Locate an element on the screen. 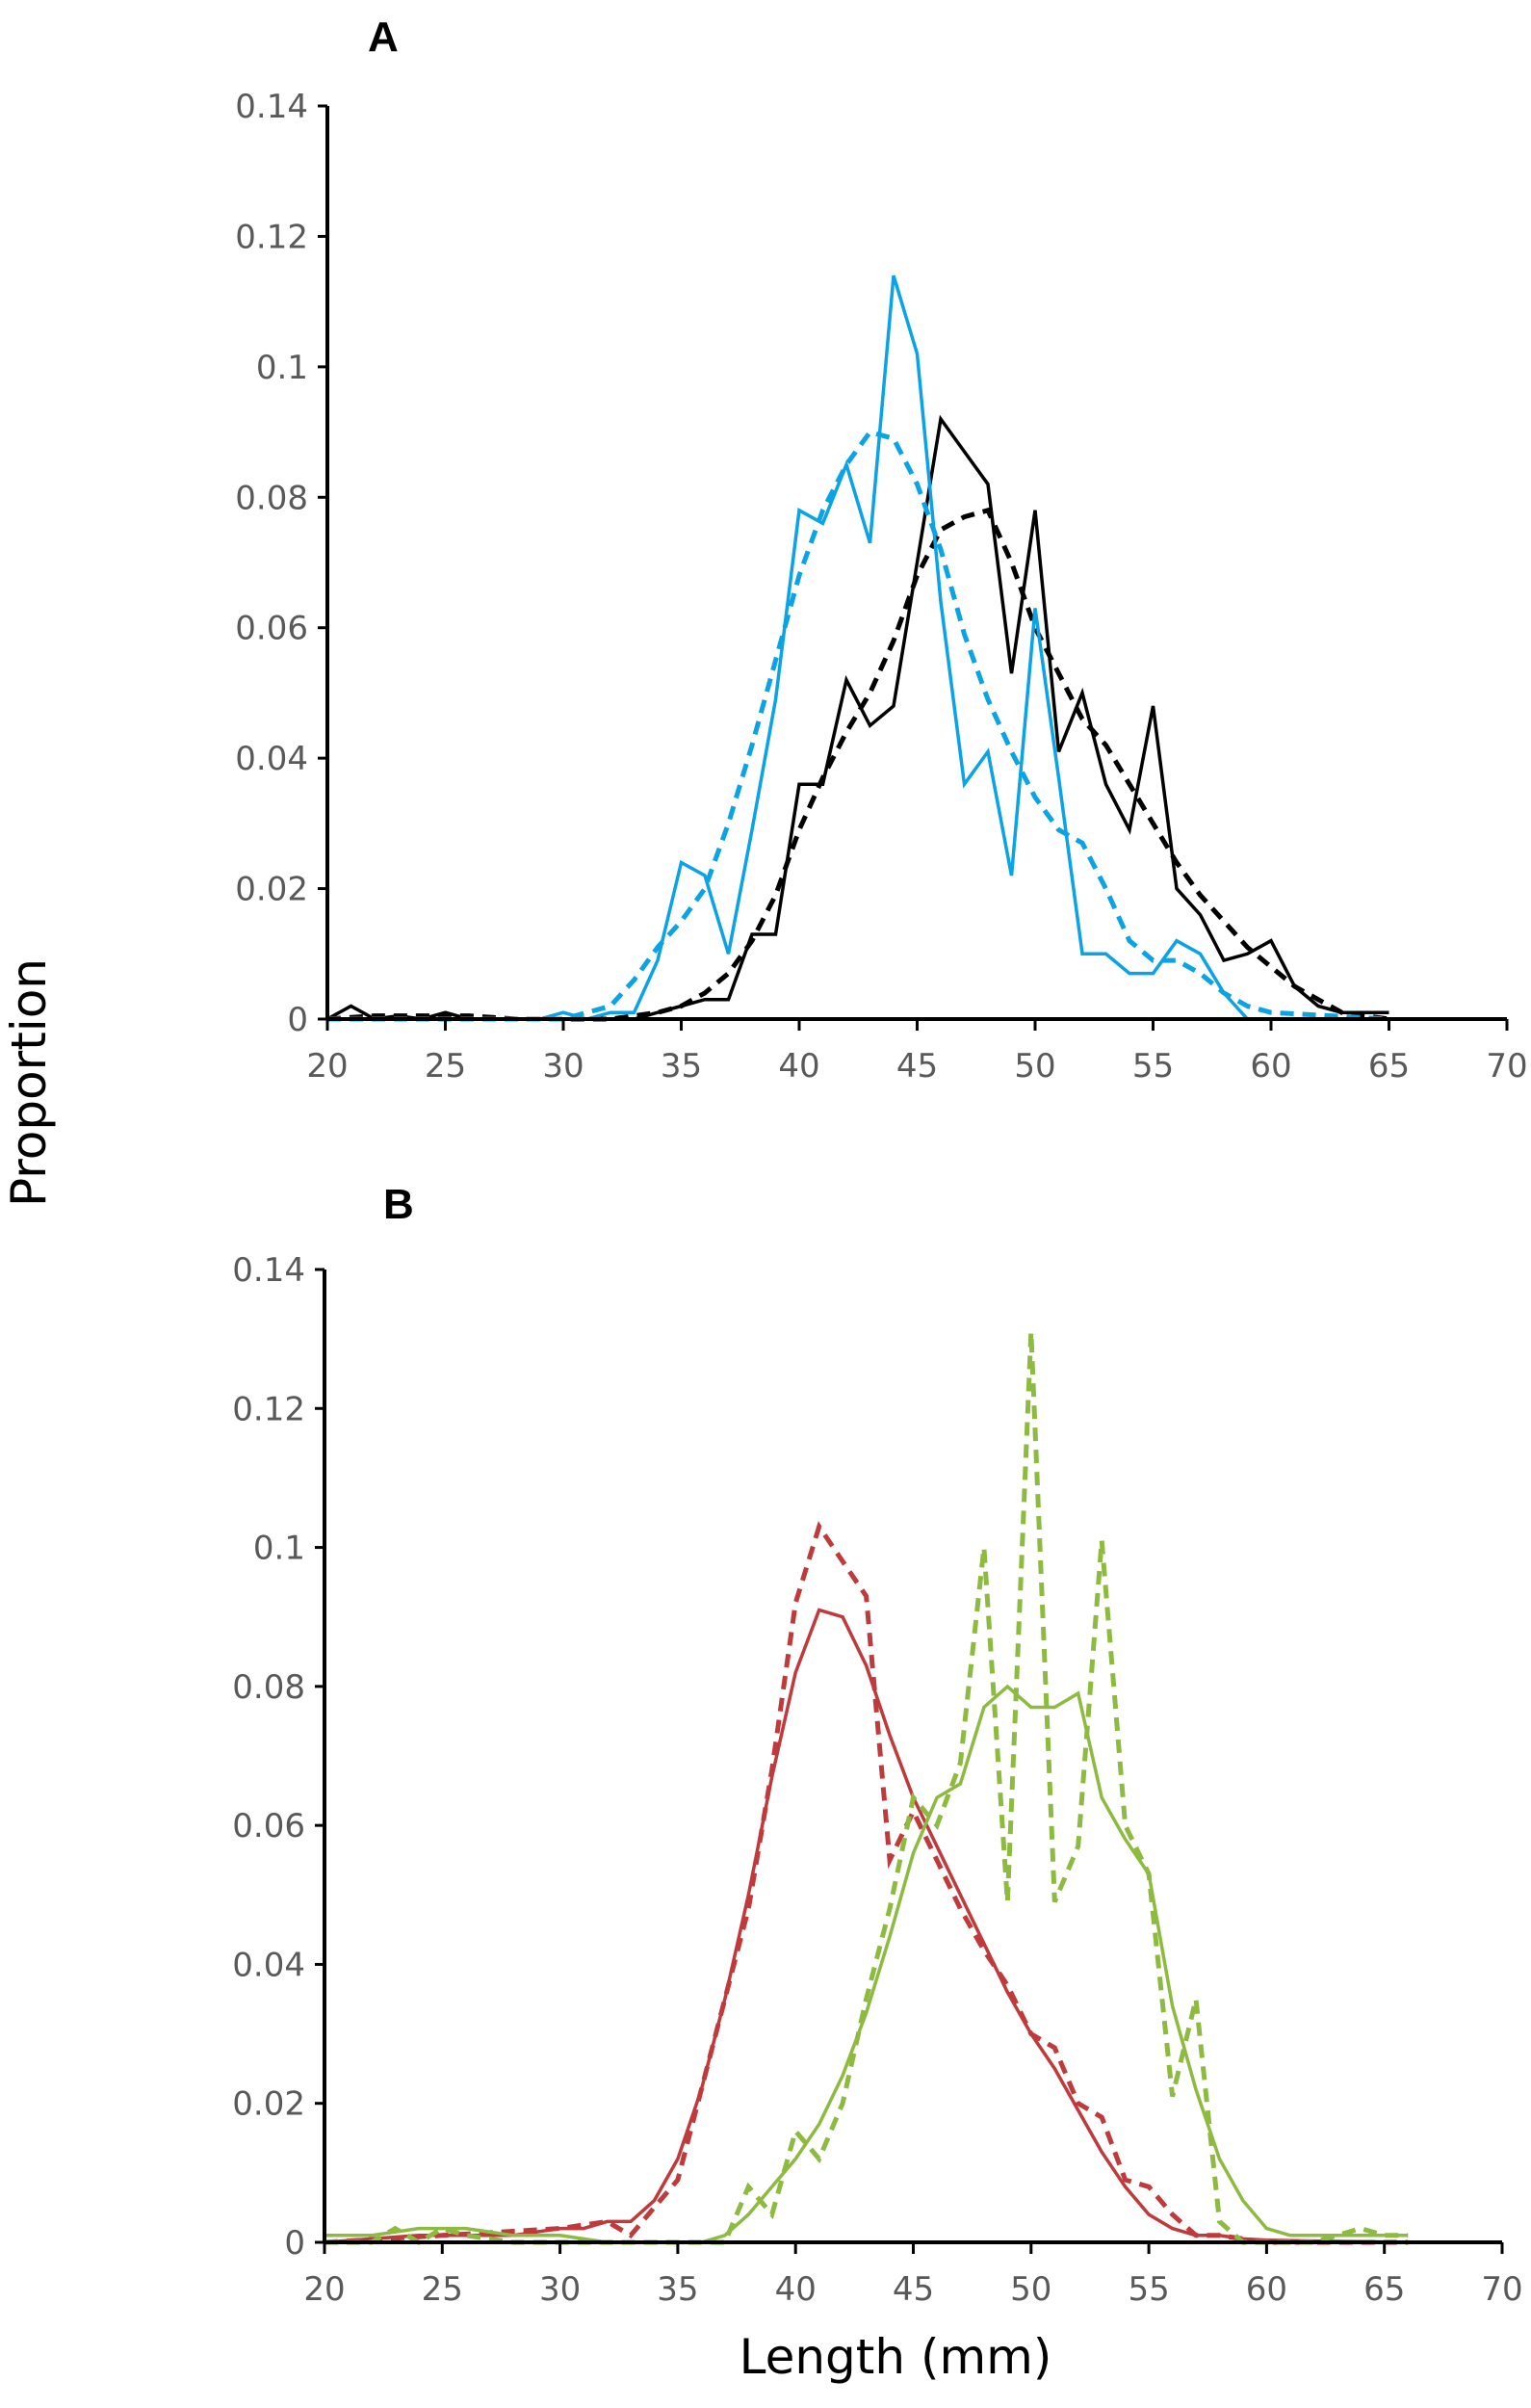 The height and width of the screenshot is (2408, 1531). x-axis-title: Length (mm) is located at coordinates (895, 2357).